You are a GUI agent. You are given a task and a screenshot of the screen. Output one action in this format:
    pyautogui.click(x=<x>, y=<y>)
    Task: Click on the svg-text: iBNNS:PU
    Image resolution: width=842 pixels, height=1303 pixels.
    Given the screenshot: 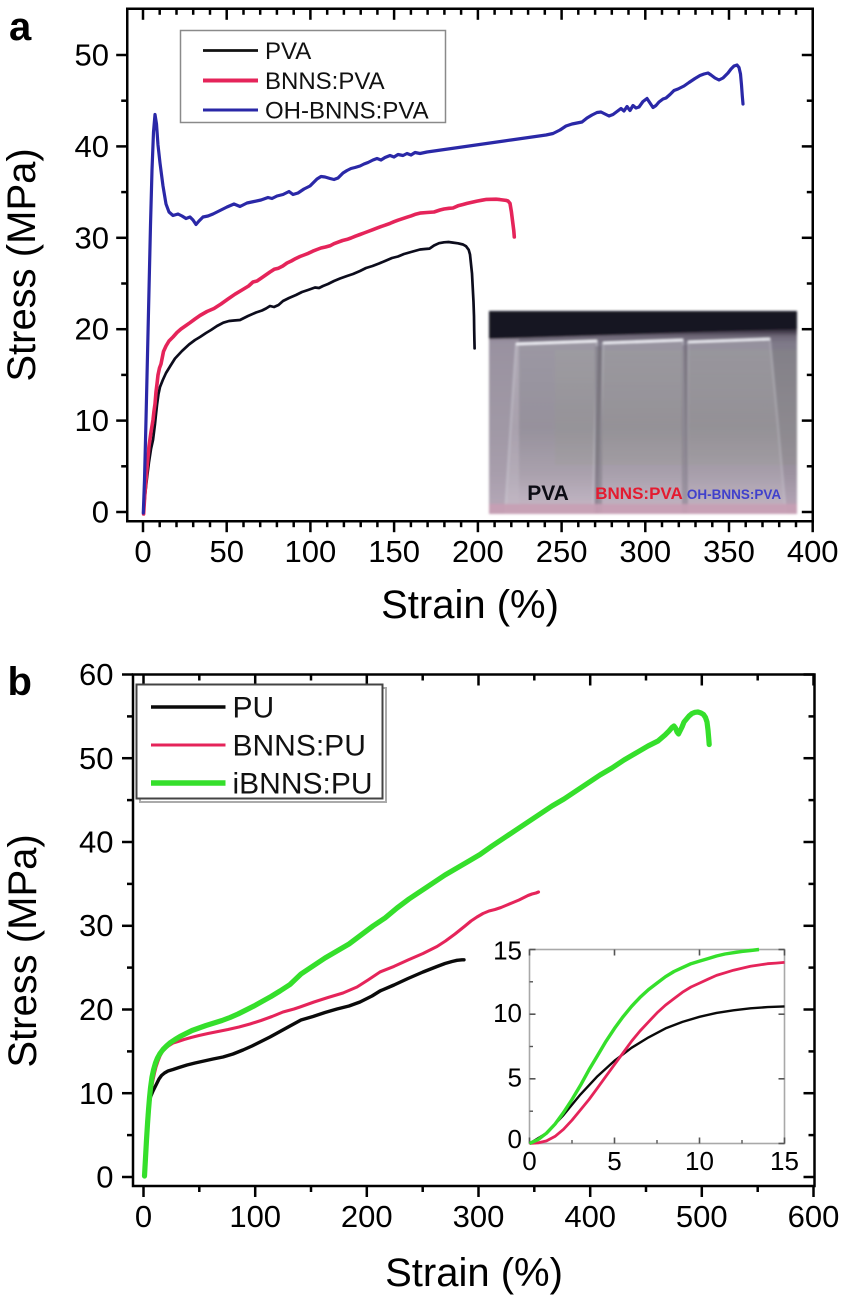 What is the action you would take?
    pyautogui.click(x=303, y=784)
    